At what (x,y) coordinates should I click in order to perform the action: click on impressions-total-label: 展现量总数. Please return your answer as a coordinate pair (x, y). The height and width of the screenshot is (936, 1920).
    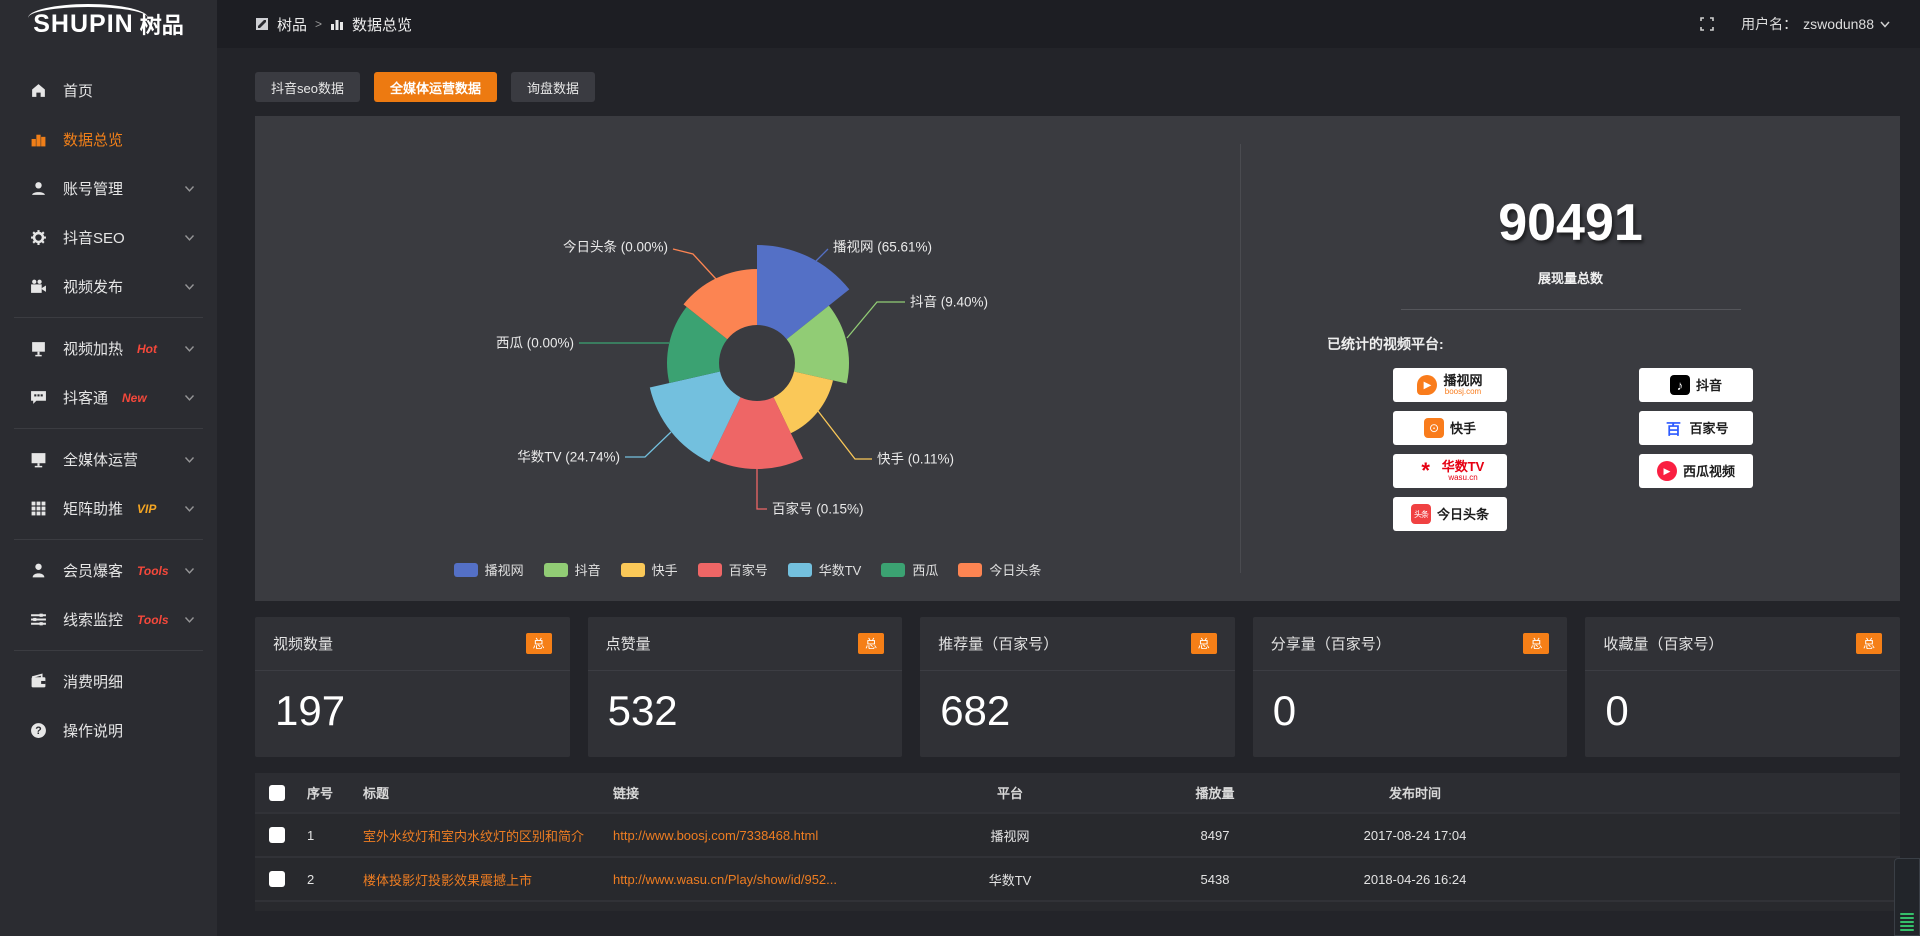
    Looking at the image, I should click on (1570, 278).